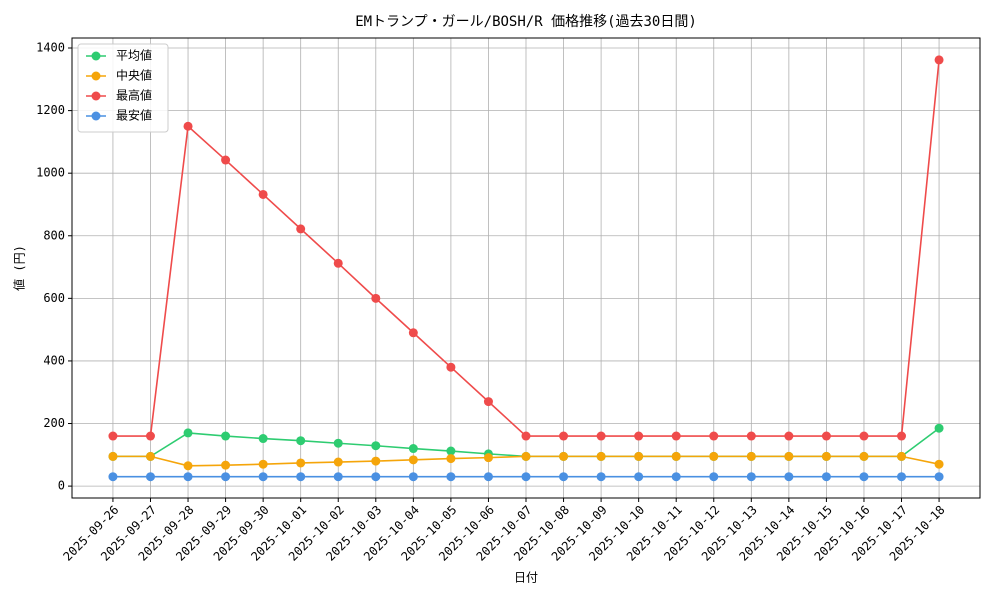  What do you see at coordinates (134, 55) in the screenshot?
I see `legend-label: 平均値` at bounding box center [134, 55].